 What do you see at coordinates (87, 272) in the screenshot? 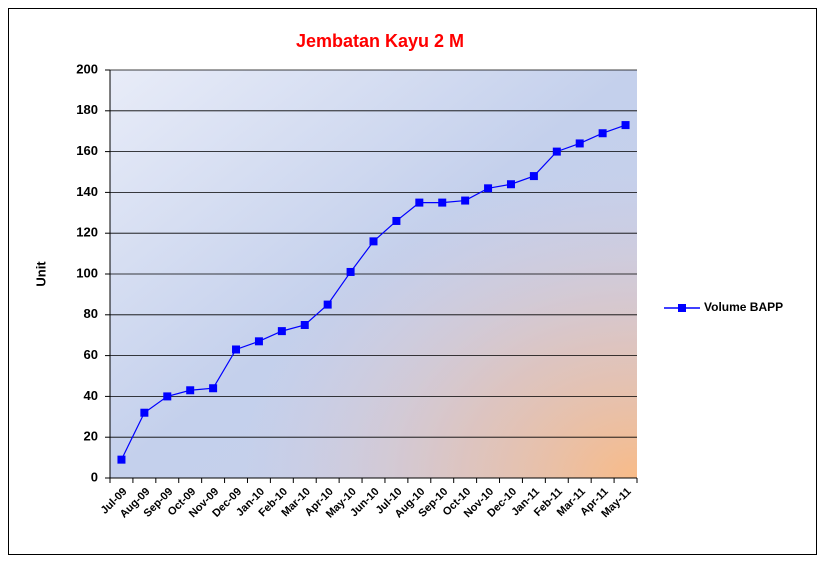
I see `y-tick-label: 100` at bounding box center [87, 272].